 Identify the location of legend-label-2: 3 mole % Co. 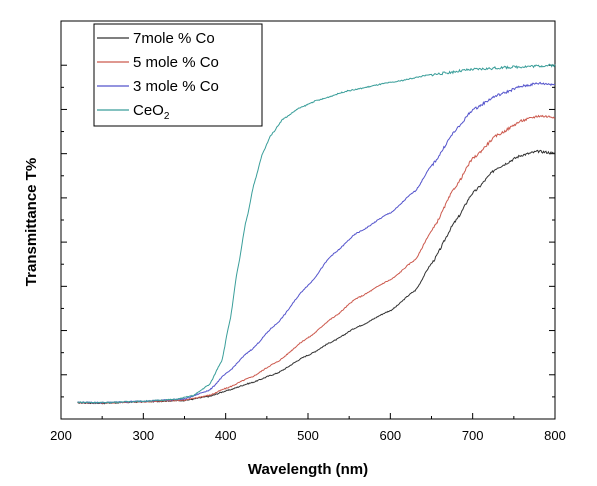
(176, 86).